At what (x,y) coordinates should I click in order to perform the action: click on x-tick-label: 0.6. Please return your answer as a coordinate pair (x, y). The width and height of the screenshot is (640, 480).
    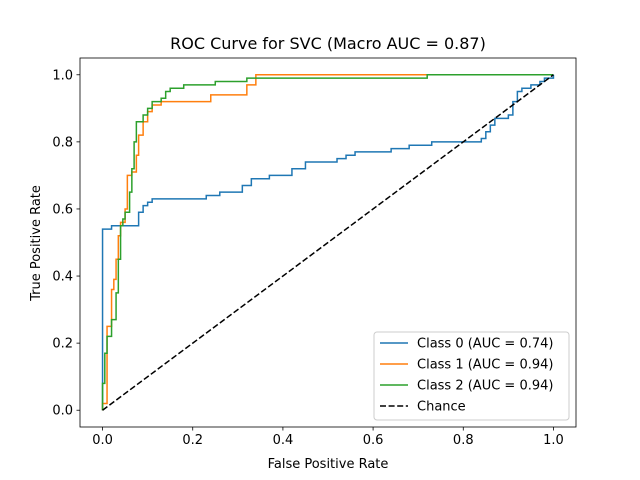
    Looking at the image, I should click on (373, 440).